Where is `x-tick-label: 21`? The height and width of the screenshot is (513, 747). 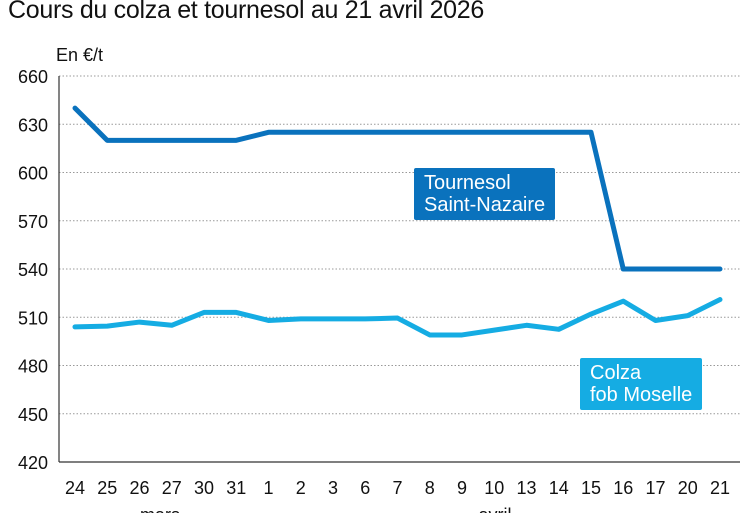
x-tick-label: 21 is located at coordinates (720, 488).